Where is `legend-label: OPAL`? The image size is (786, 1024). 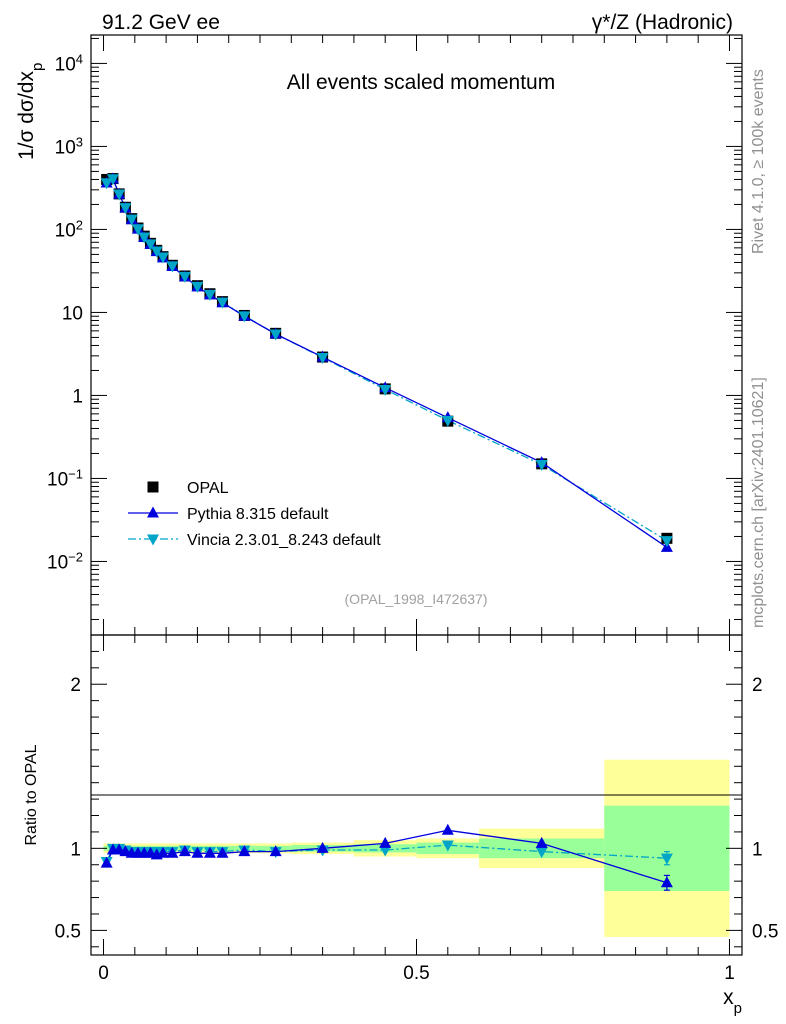
legend-label: OPAL is located at coordinates (208, 488).